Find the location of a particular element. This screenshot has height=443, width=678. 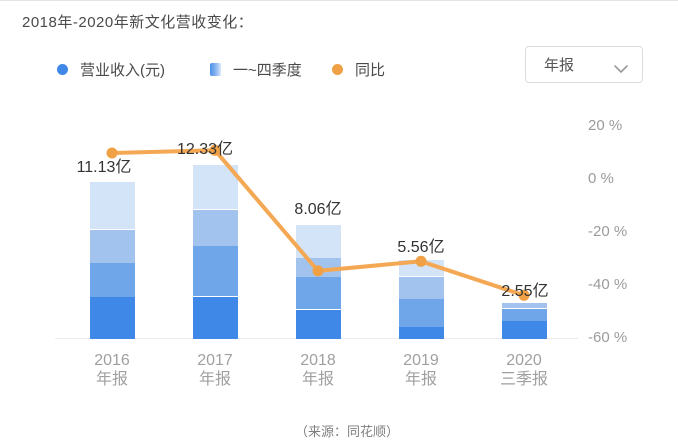

bar-value-label: 11.13亿 is located at coordinates (104, 167).